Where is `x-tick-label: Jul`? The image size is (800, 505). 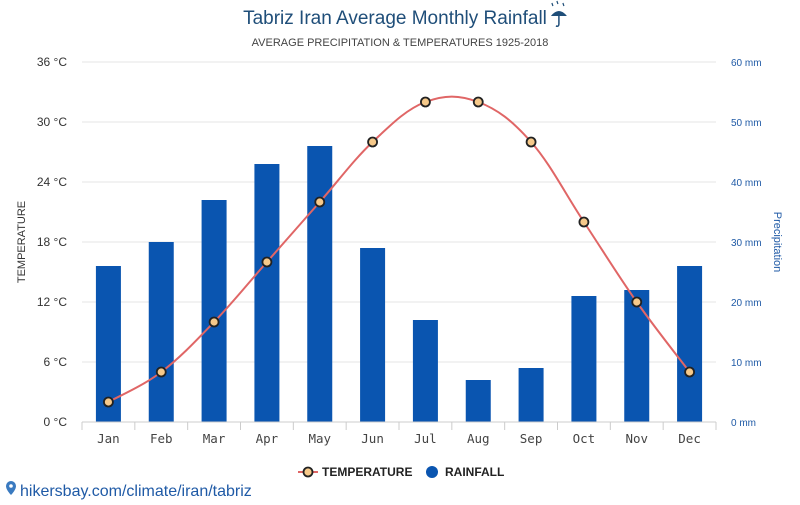
x-tick-label: Jul is located at coordinates (425, 438).